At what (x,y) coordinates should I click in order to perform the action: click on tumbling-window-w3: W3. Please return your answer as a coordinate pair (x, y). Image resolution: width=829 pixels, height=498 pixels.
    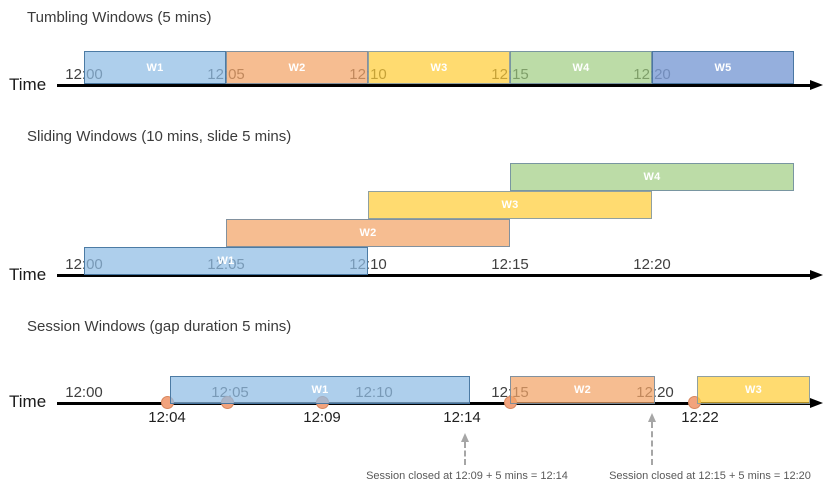
    Looking at the image, I should click on (439, 67).